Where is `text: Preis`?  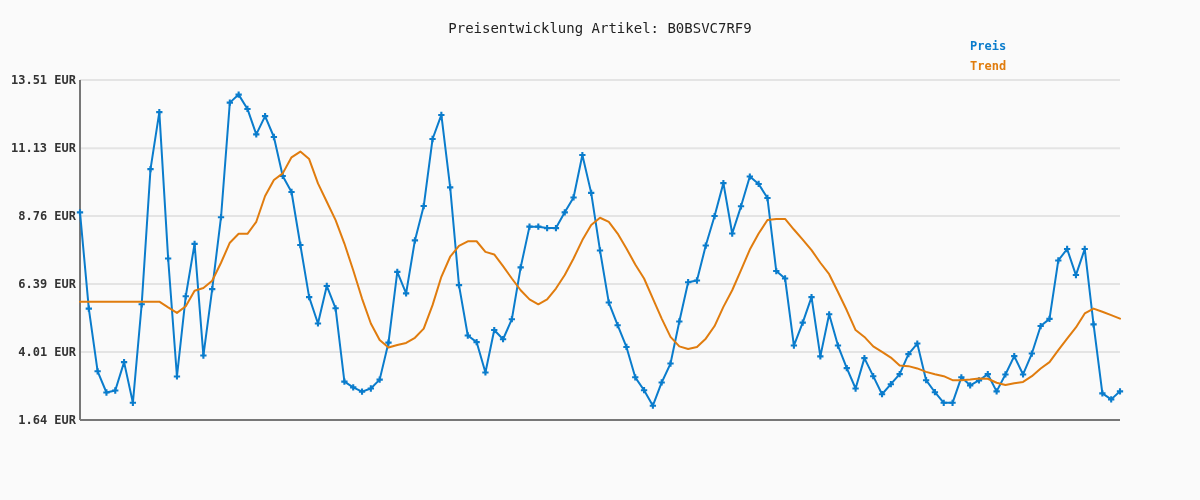
text: Preis is located at coordinates (988, 46).